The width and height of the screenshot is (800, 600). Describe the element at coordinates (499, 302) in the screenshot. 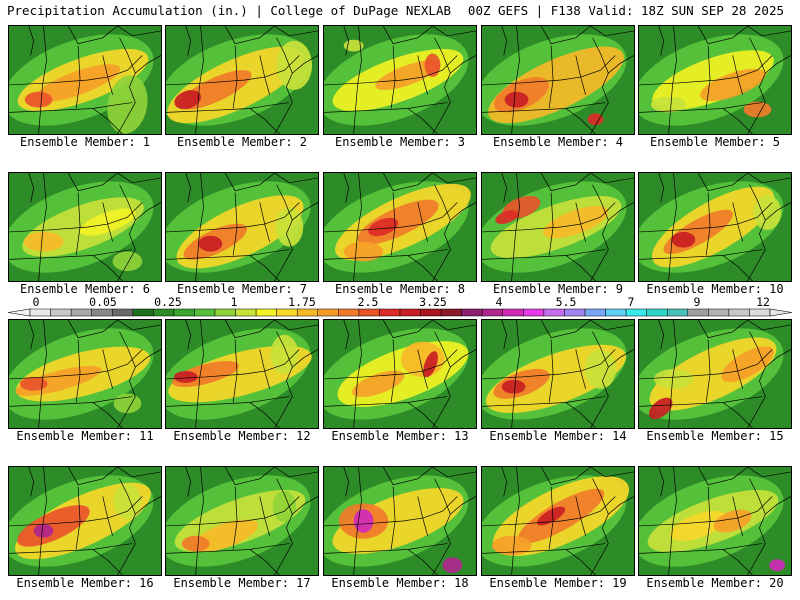

I see `colorbar-tick-label: 4` at that location.